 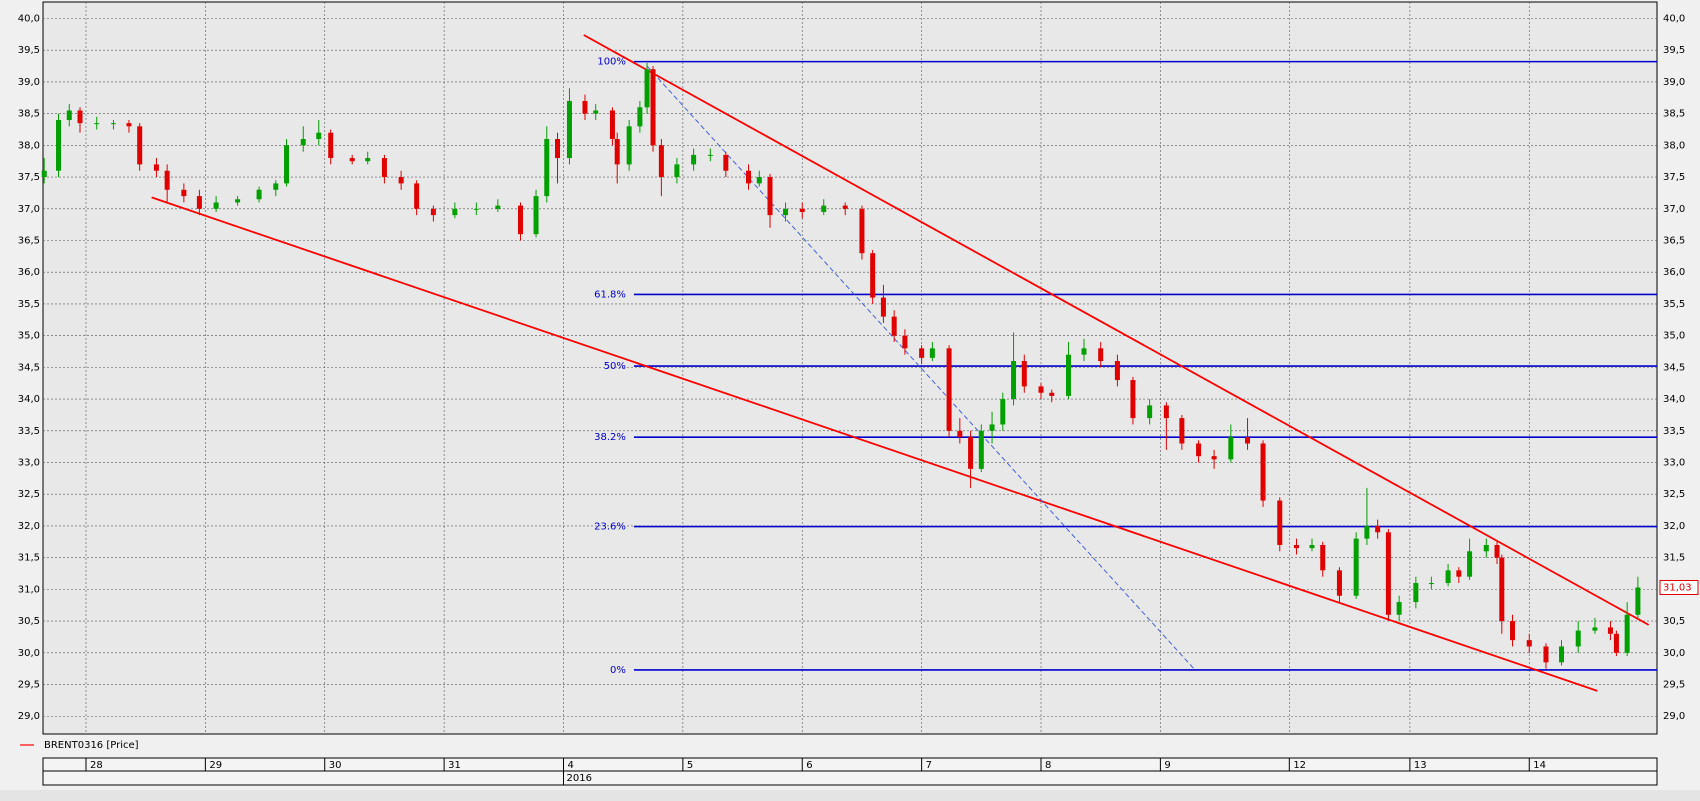 I want to click on x2-tick-label: 2016, so click(x=578, y=778).